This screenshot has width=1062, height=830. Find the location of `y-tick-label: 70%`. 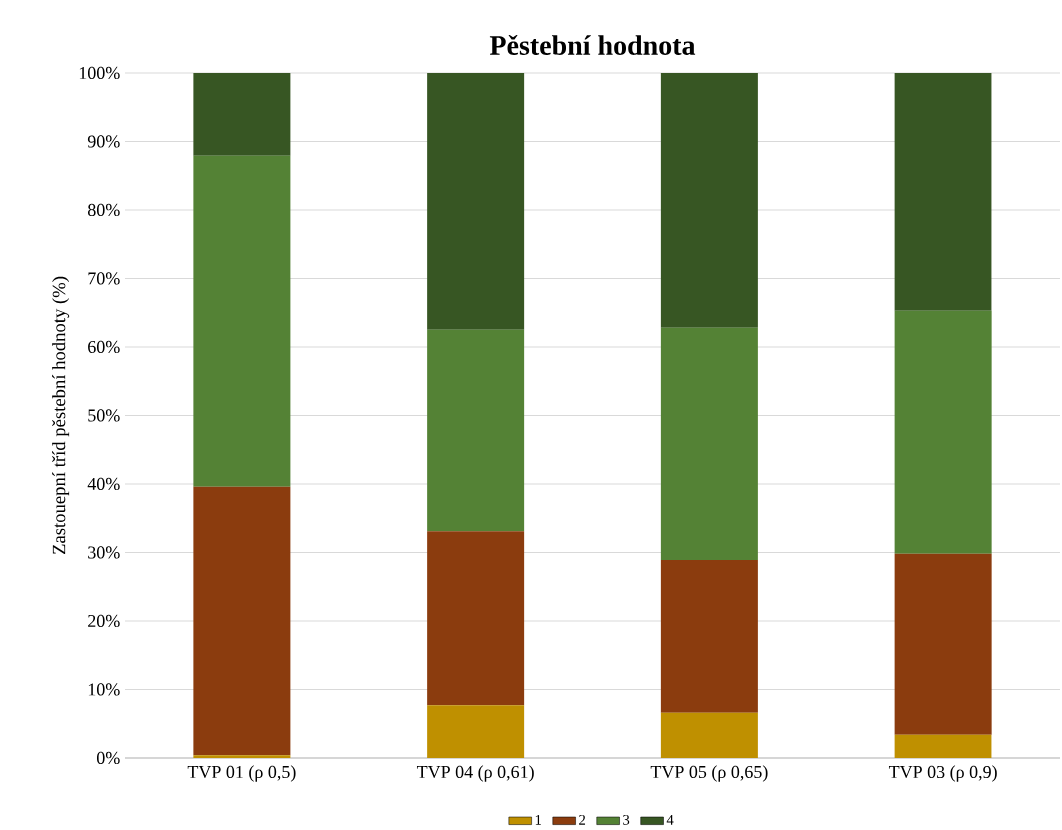

y-tick-label: 70% is located at coordinates (104, 278).